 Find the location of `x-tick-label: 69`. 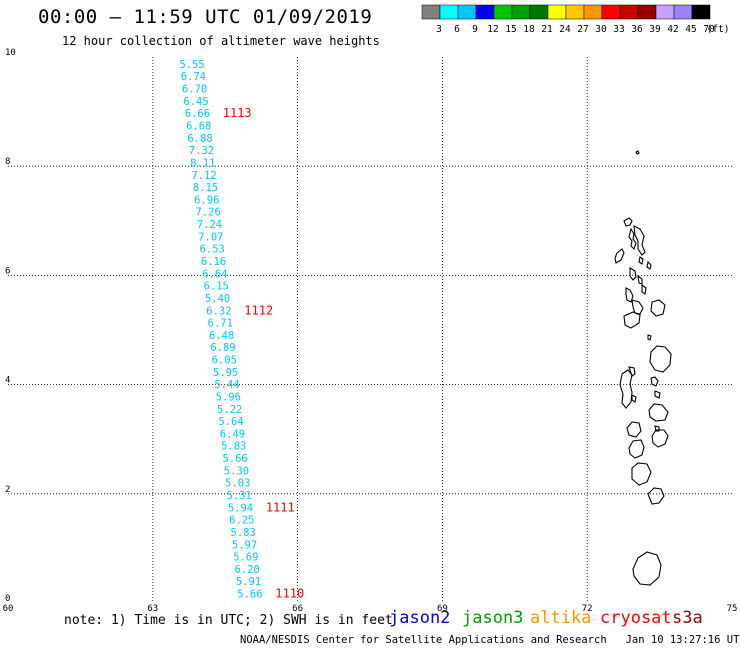

x-tick-label: 69 is located at coordinates (442, 609).